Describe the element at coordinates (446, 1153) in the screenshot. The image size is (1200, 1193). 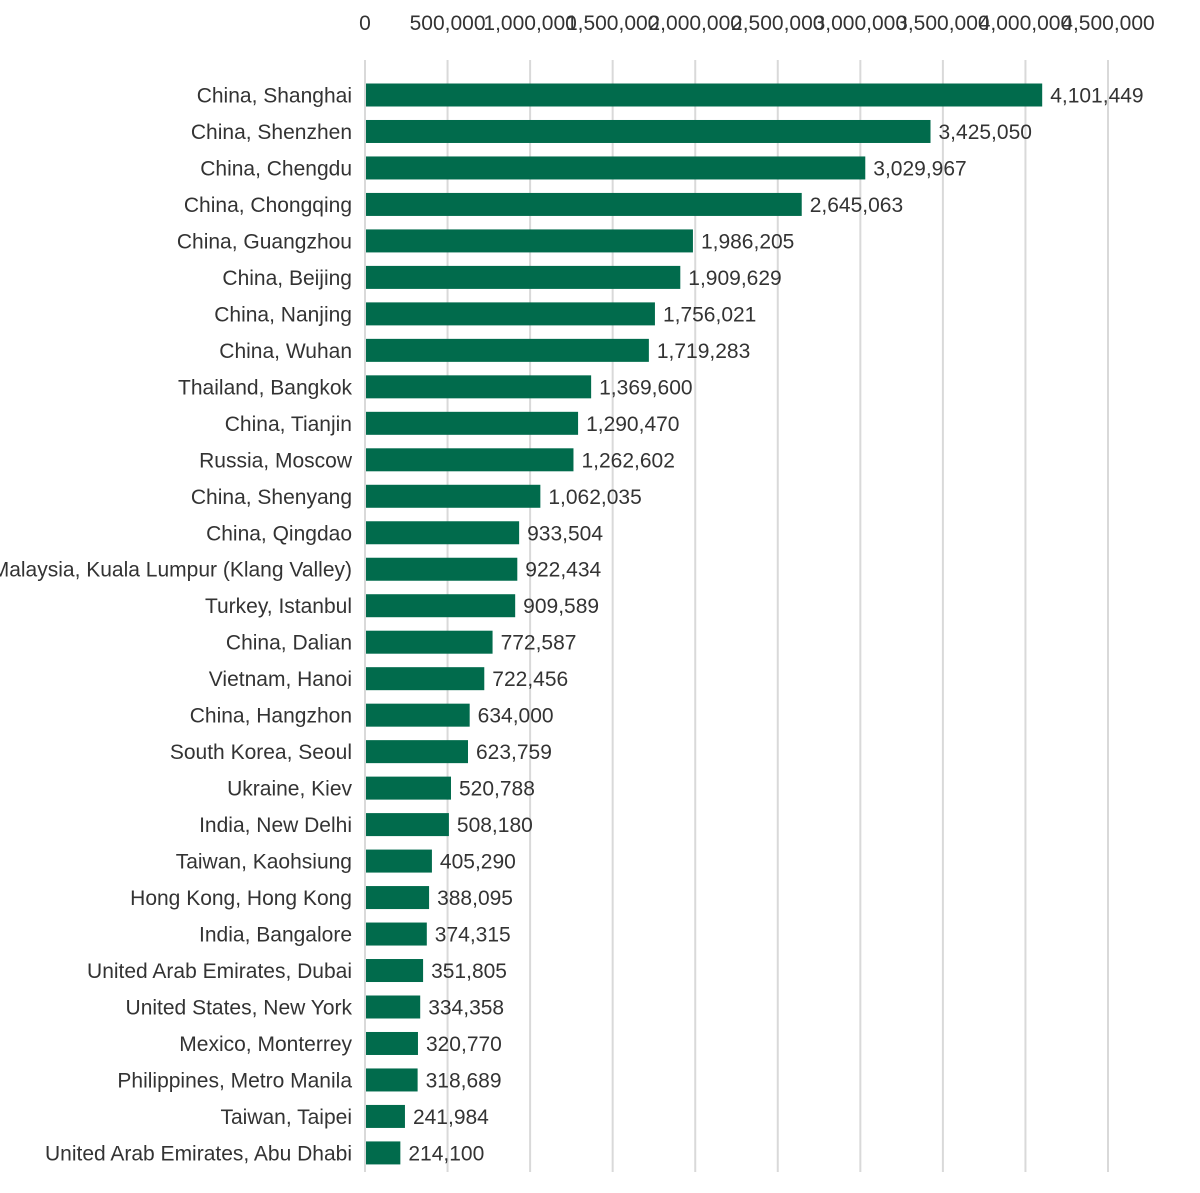
I see `data-label: 214,100` at that location.